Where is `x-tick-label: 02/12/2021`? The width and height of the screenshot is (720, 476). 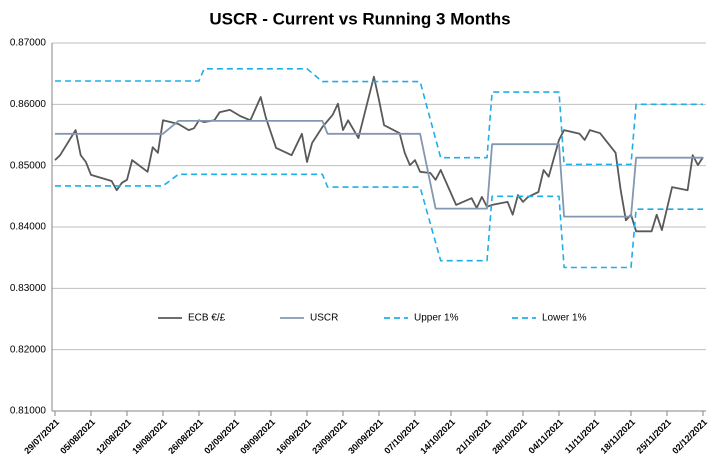 x-tick-label: 02/12/2021 is located at coordinates (689, 436).